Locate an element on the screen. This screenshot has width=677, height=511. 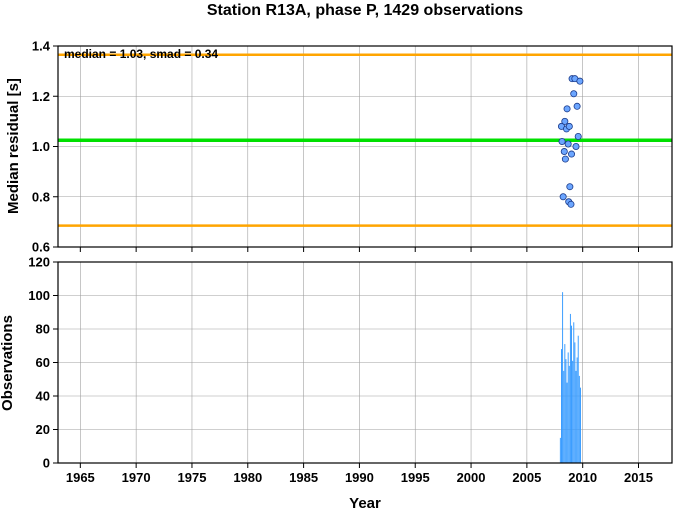
bottom-y-tick-label: 80 is located at coordinates (43, 329).